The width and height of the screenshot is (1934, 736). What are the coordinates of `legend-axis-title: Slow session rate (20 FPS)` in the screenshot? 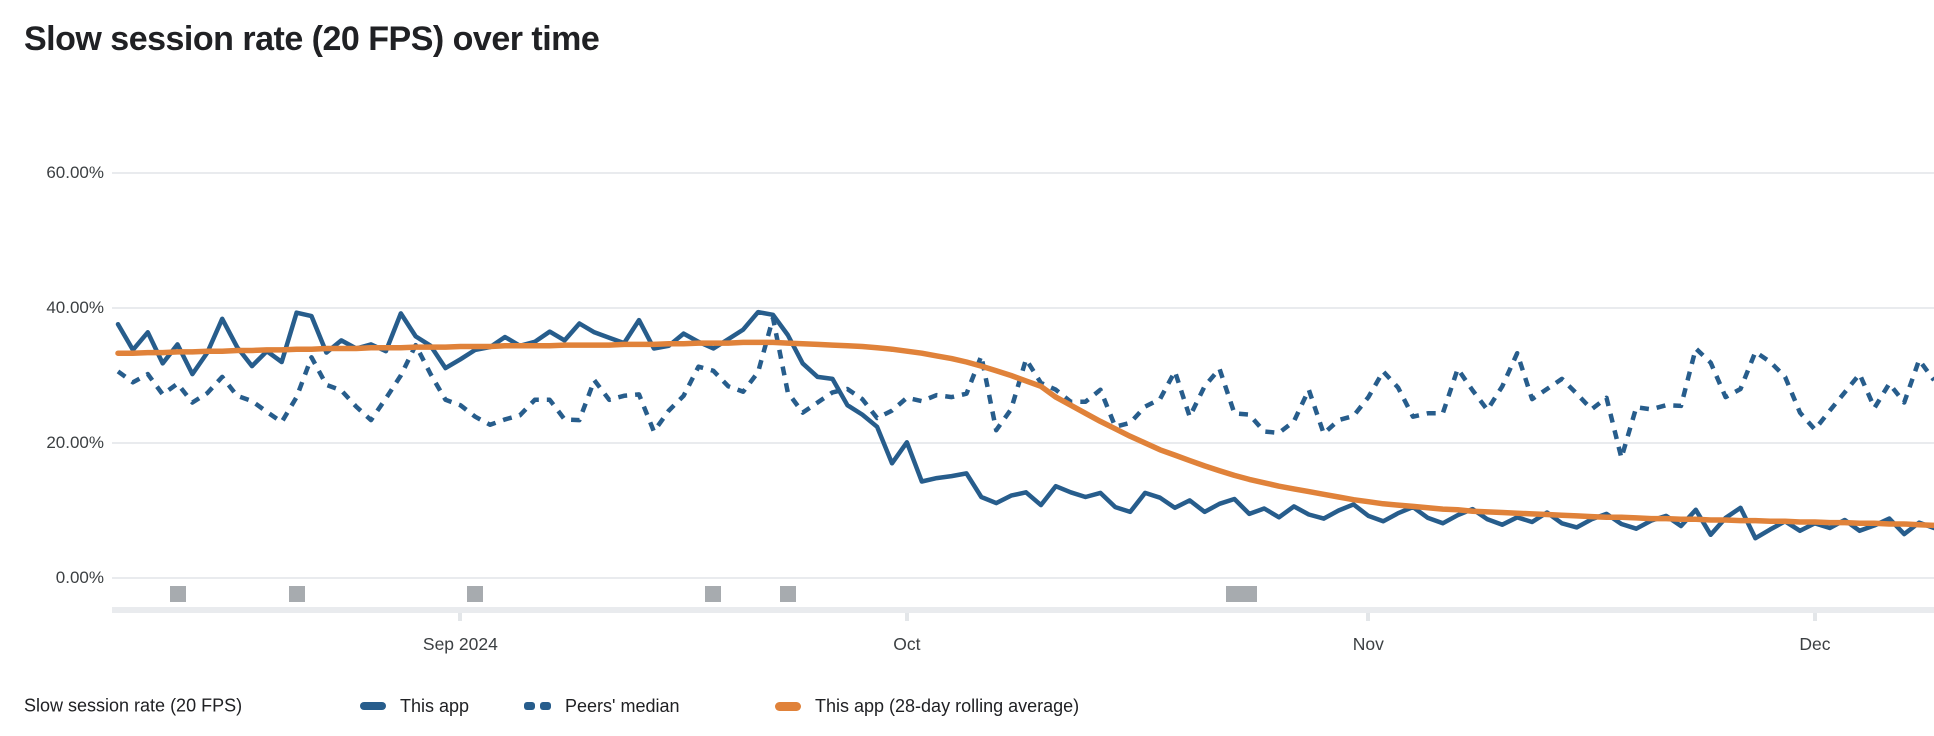 It's located at (133, 705).